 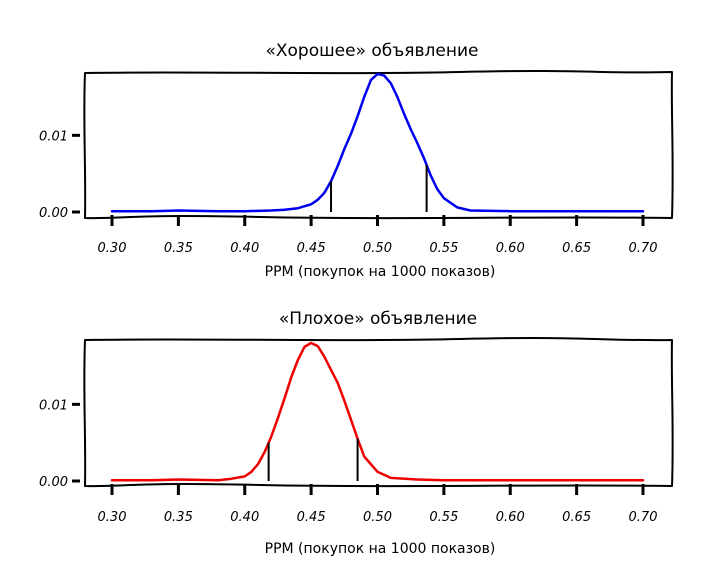 I want to click on chart-title: «Хорошее» объявление, so click(x=371, y=51).